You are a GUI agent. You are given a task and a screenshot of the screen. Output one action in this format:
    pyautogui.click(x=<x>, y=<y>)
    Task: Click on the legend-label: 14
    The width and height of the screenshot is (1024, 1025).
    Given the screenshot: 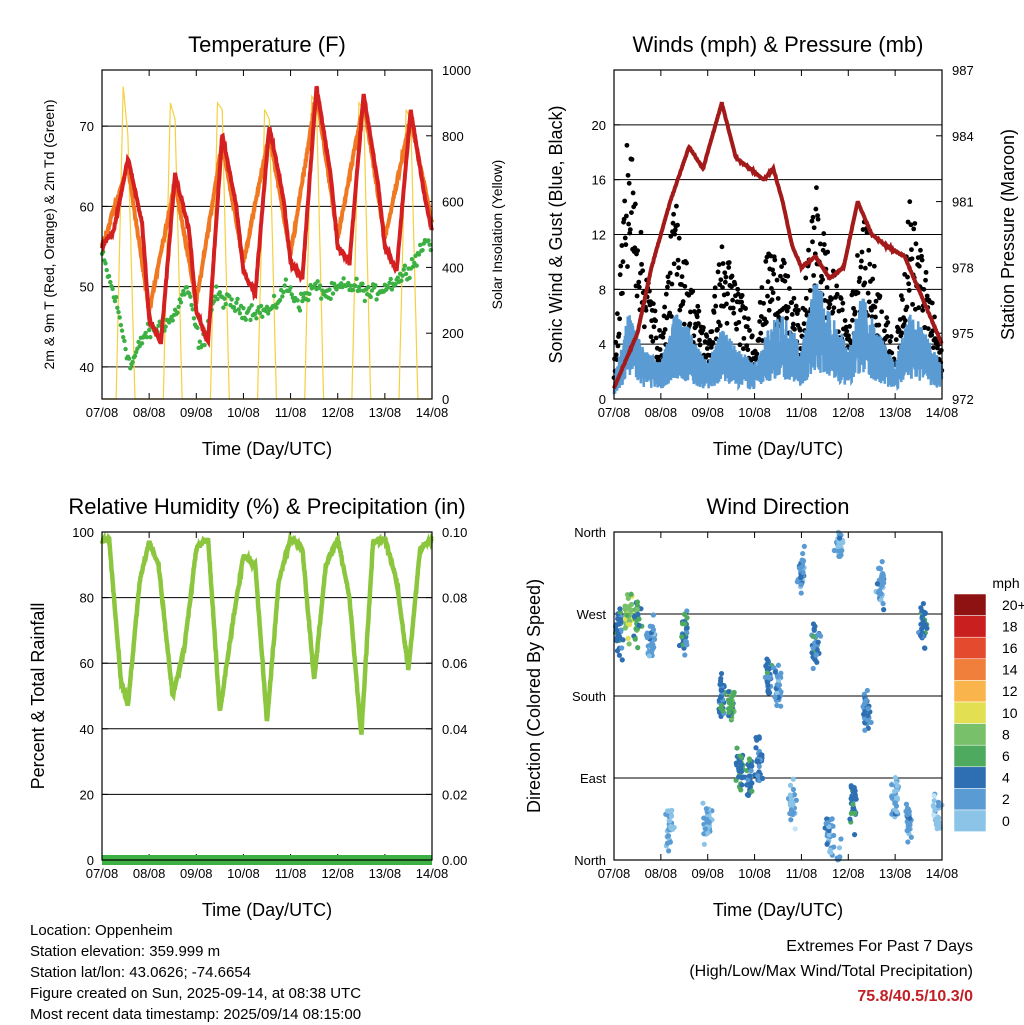 What is the action you would take?
    pyautogui.click(x=1010, y=670)
    